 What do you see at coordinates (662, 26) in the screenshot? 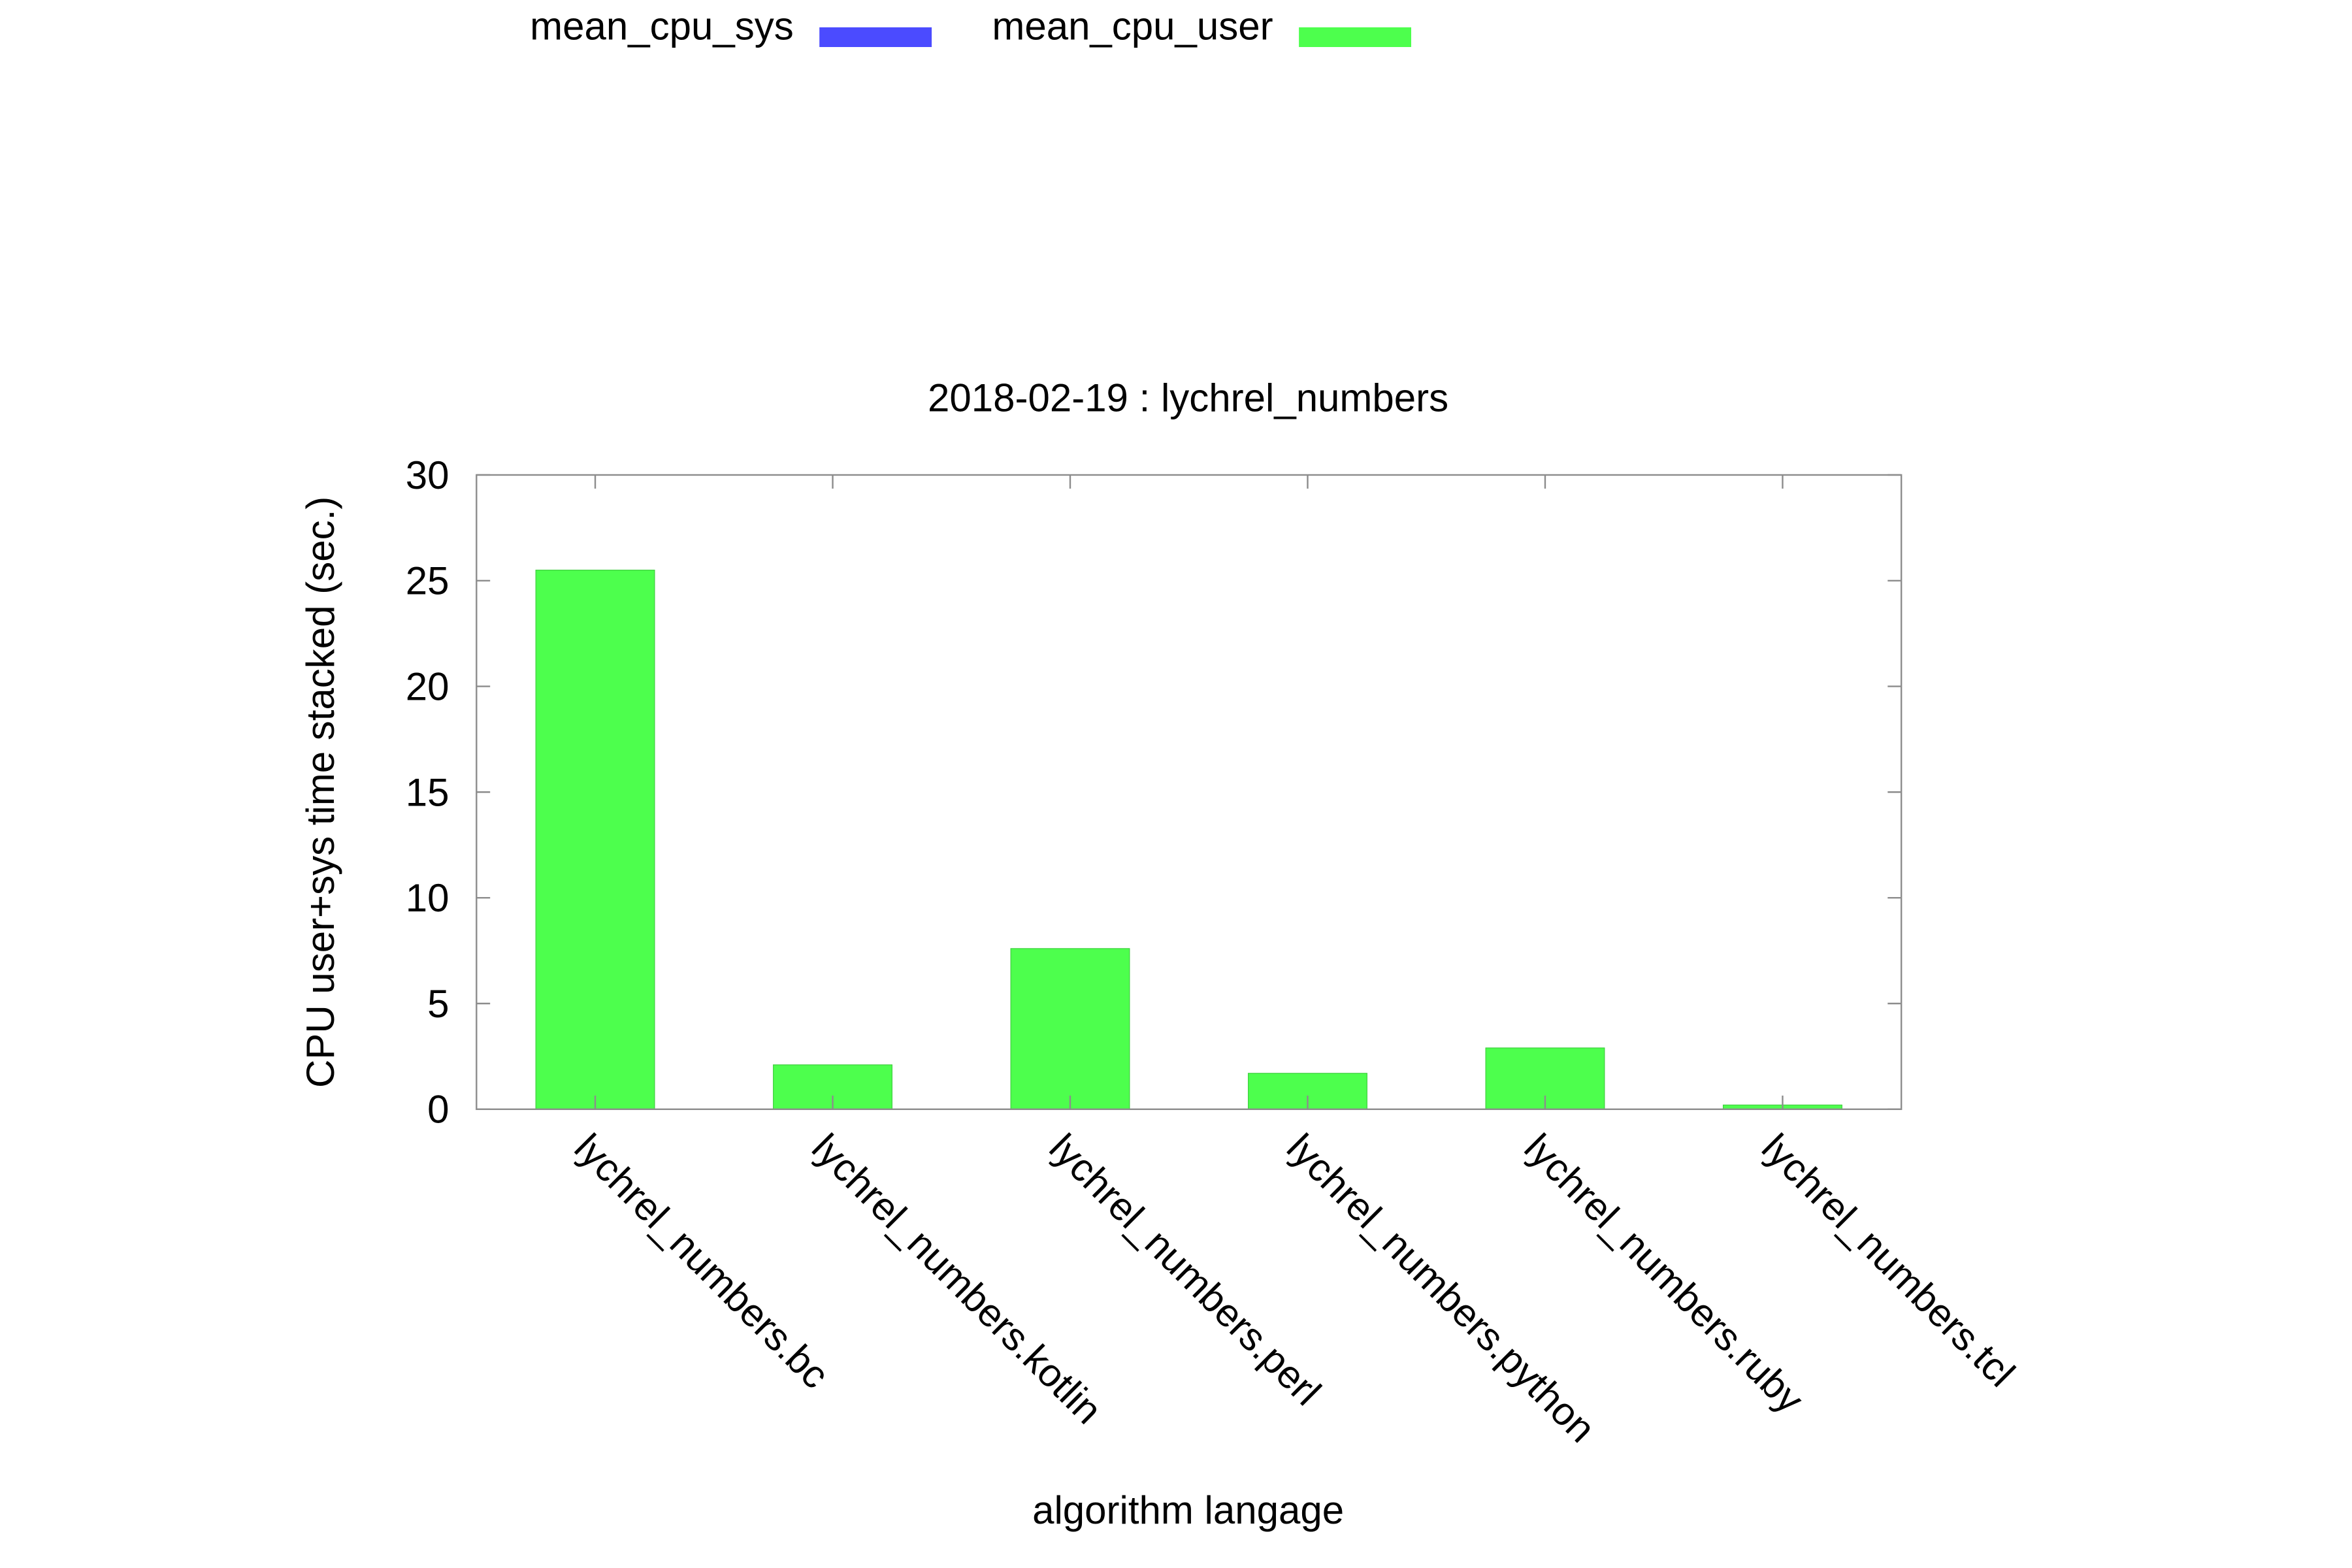
I see `legend-label-mean-cpu-sys: mean_cpu_sys` at bounding box center [662, 26].